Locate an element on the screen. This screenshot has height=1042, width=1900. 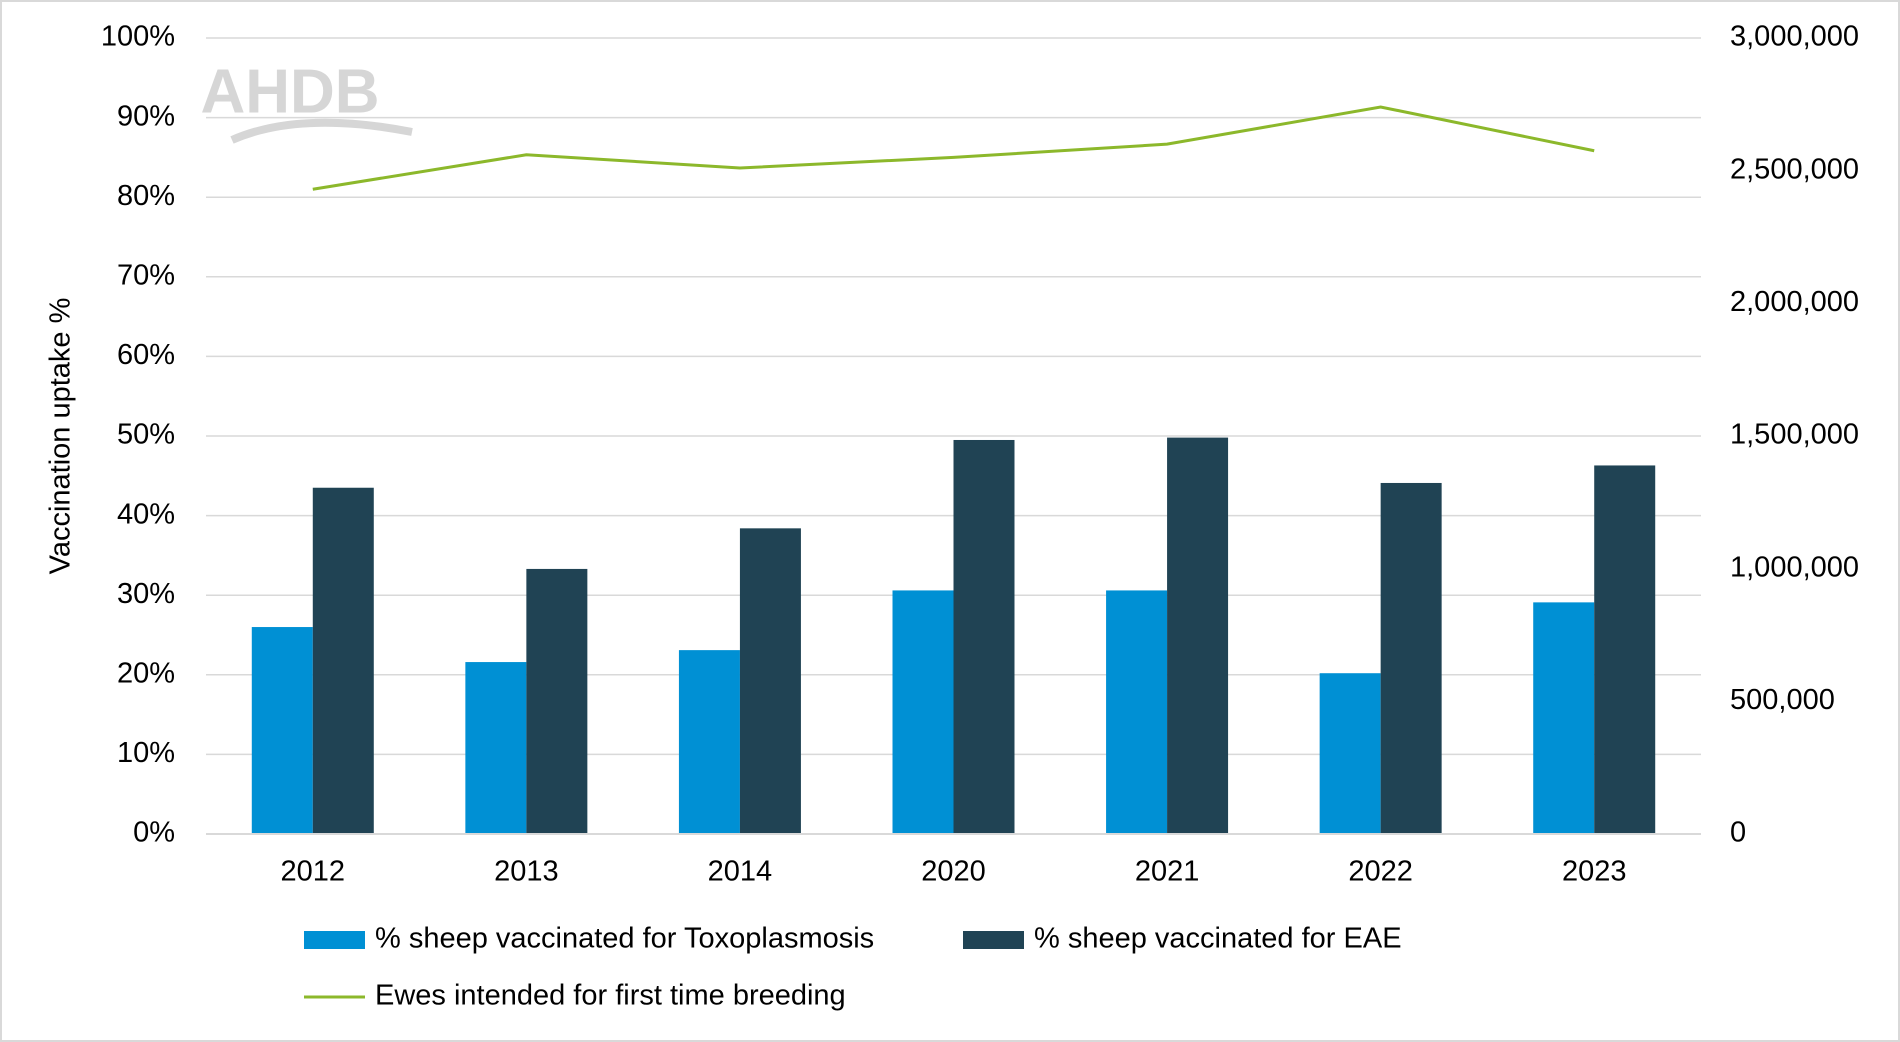
y2-tick-label: 2,500,000 is located at coordinates (1794, 169).